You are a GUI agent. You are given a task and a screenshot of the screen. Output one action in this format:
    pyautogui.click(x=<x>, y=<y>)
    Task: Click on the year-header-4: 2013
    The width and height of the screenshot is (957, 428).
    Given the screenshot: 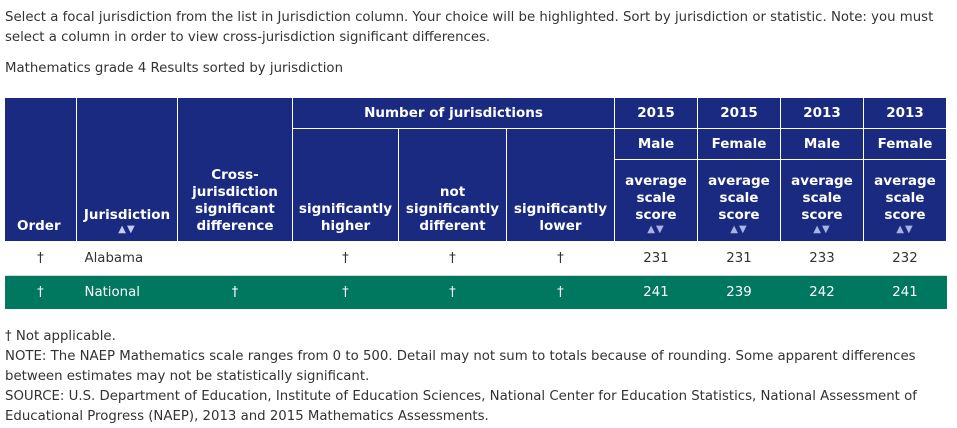 What is the action you would take?
    pyautogui.click(x=905, y=113)
    